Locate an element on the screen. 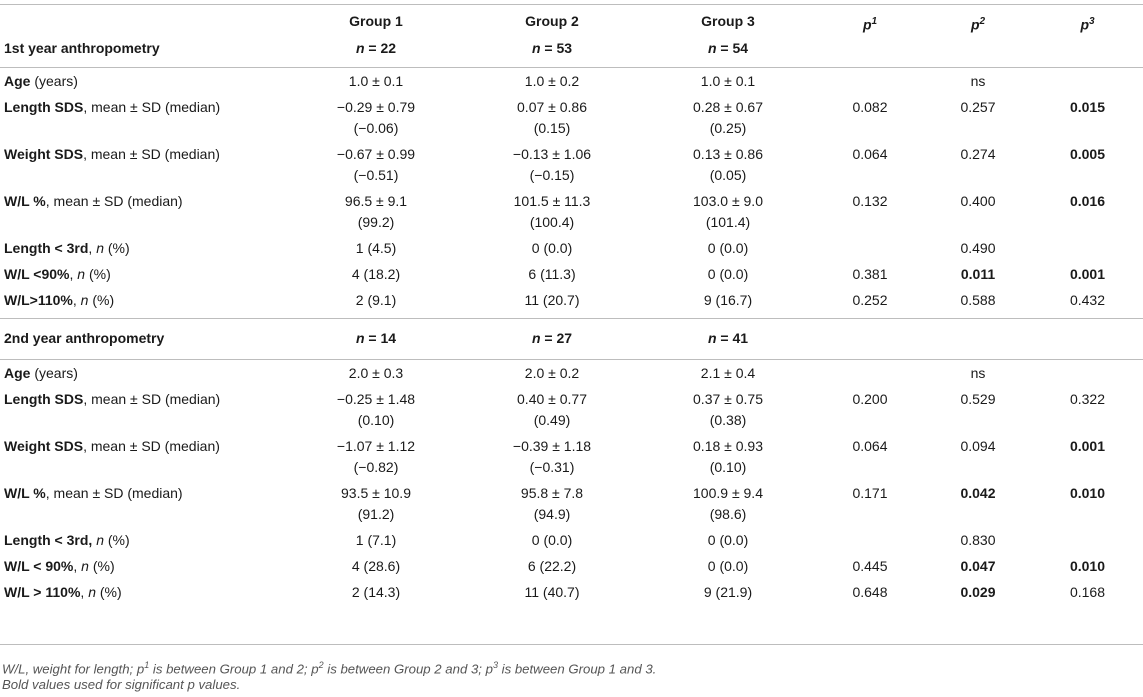  header-row-groups: Group 1 Group 2 Group 3 p1 p2 p3 is located at coordinates (571, 19).